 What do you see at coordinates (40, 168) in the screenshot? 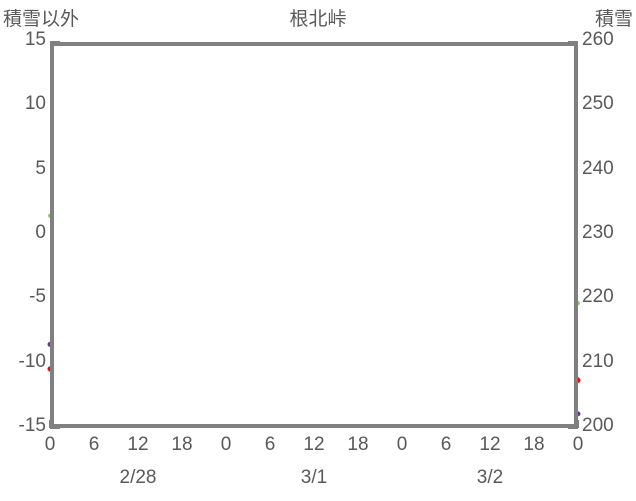
I see `y-tick-label-left: 5` at bounding box center [40, 168].